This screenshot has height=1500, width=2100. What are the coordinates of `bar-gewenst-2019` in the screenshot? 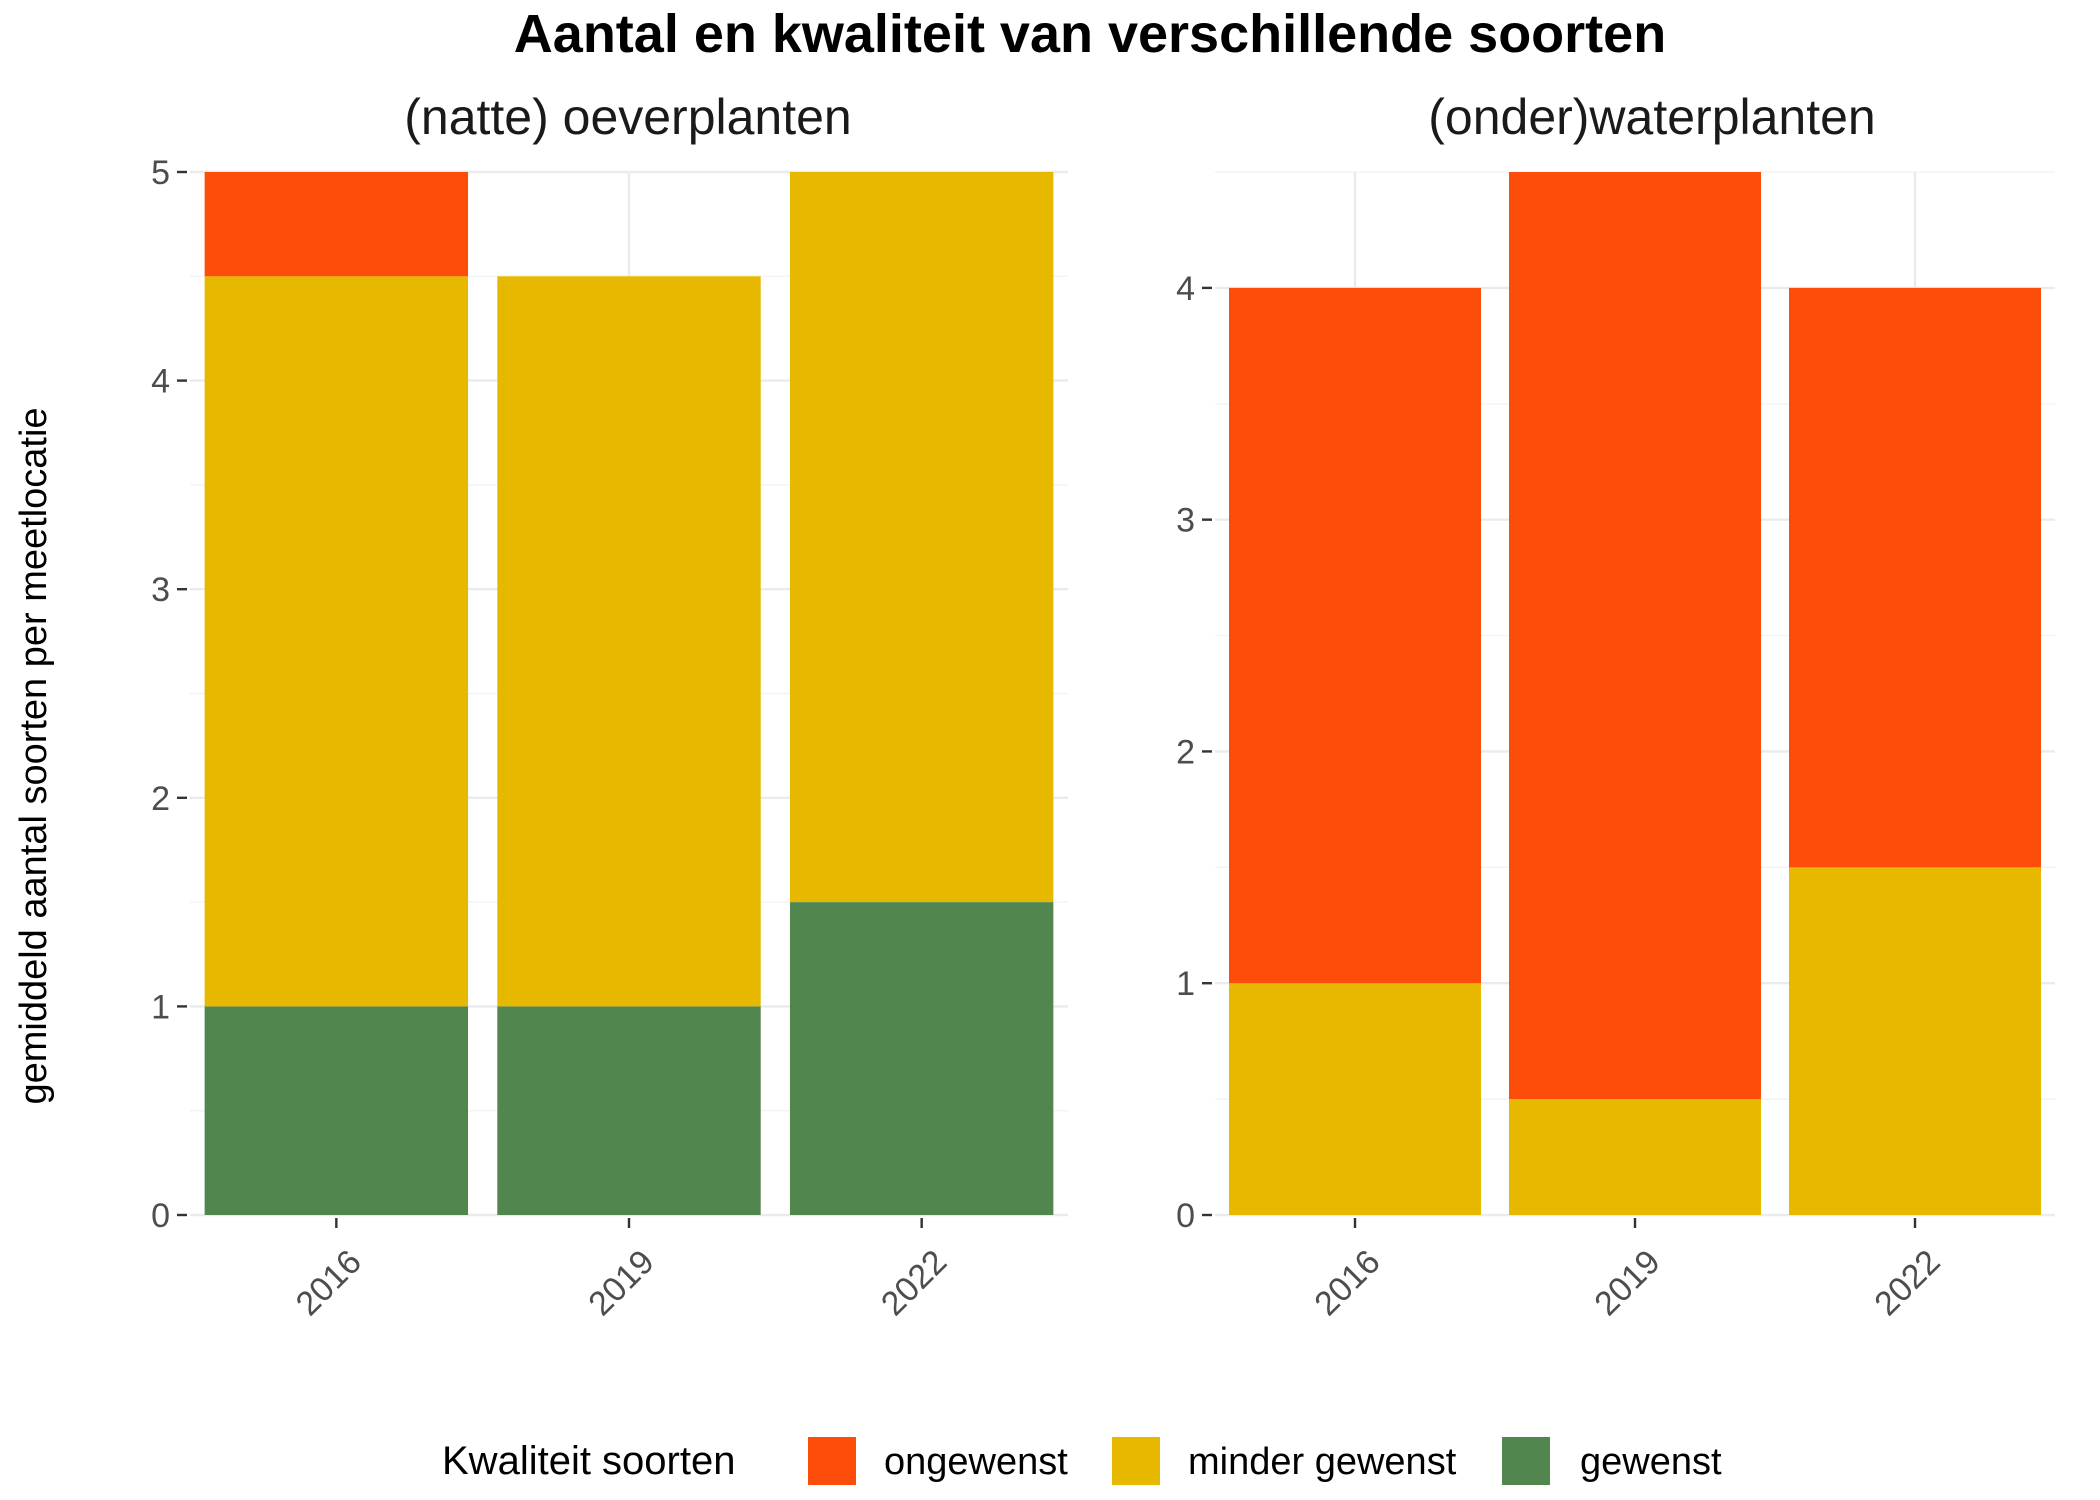 It's located at (629, 1110).